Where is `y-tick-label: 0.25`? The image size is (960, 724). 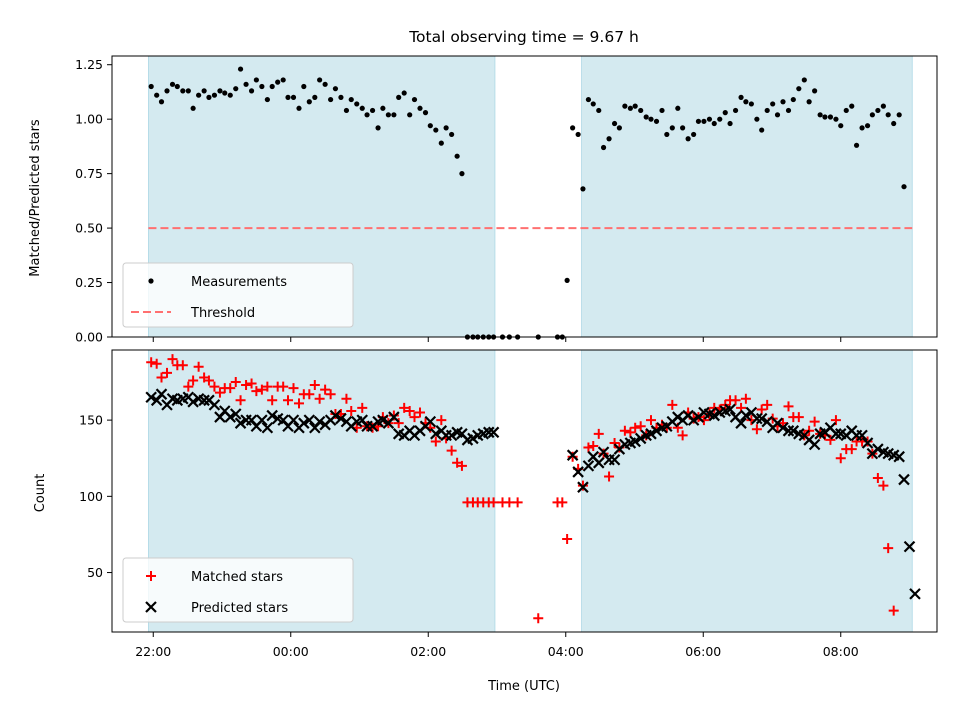 y-tick-label: 0.25 is located at coordinates (89, 282).